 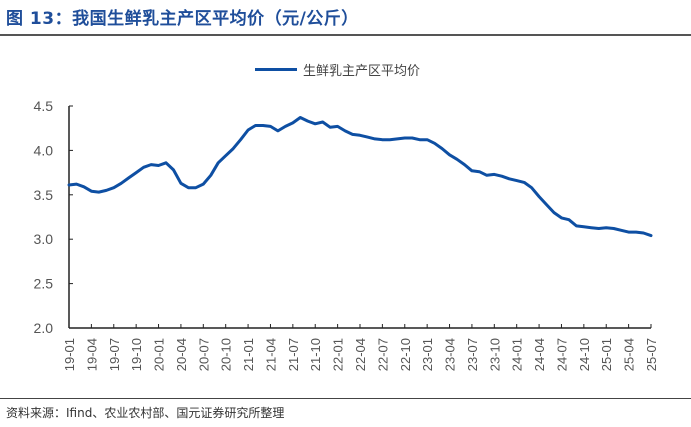 I want to click on x-tick-label: 23-04, so click(x=450, y=354).